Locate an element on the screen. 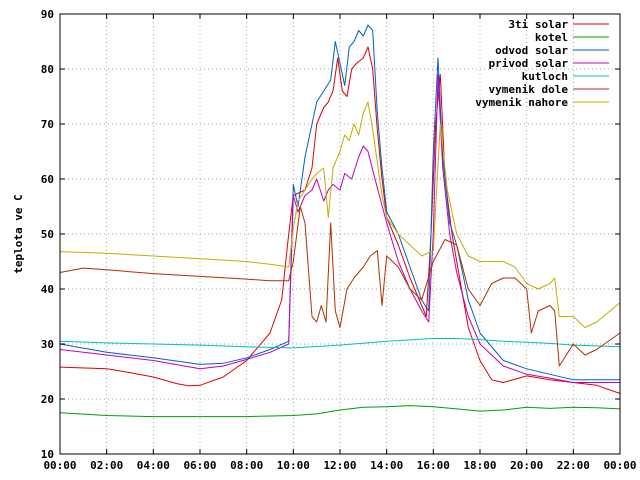  x-tick-label: 06:00 is located at coordinates (199, 465).